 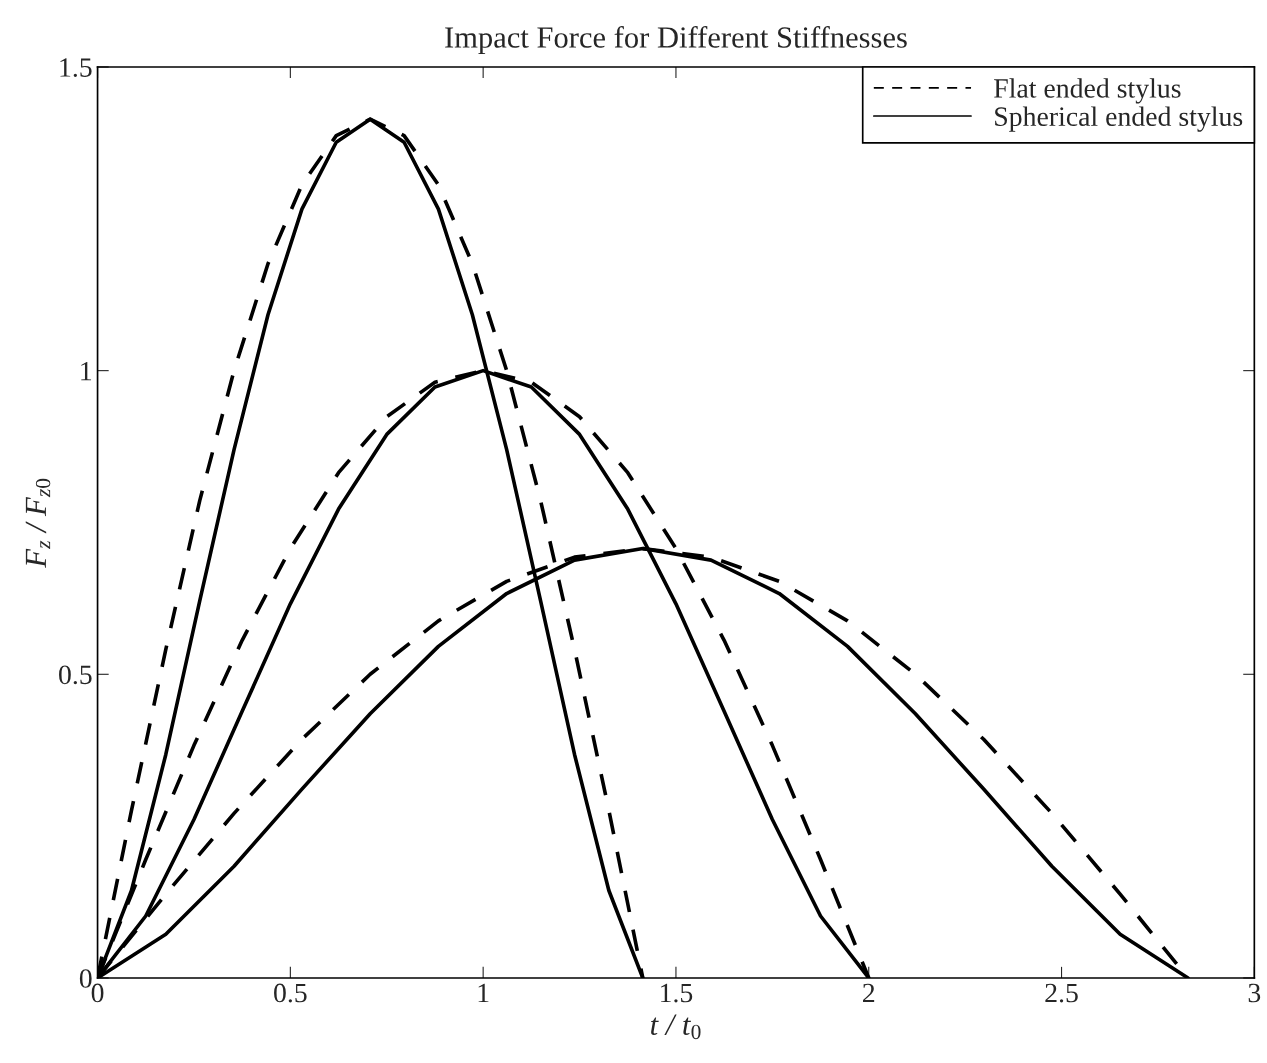 I want to click on y-tick-label: 1.5, so click(x=76, y=67).